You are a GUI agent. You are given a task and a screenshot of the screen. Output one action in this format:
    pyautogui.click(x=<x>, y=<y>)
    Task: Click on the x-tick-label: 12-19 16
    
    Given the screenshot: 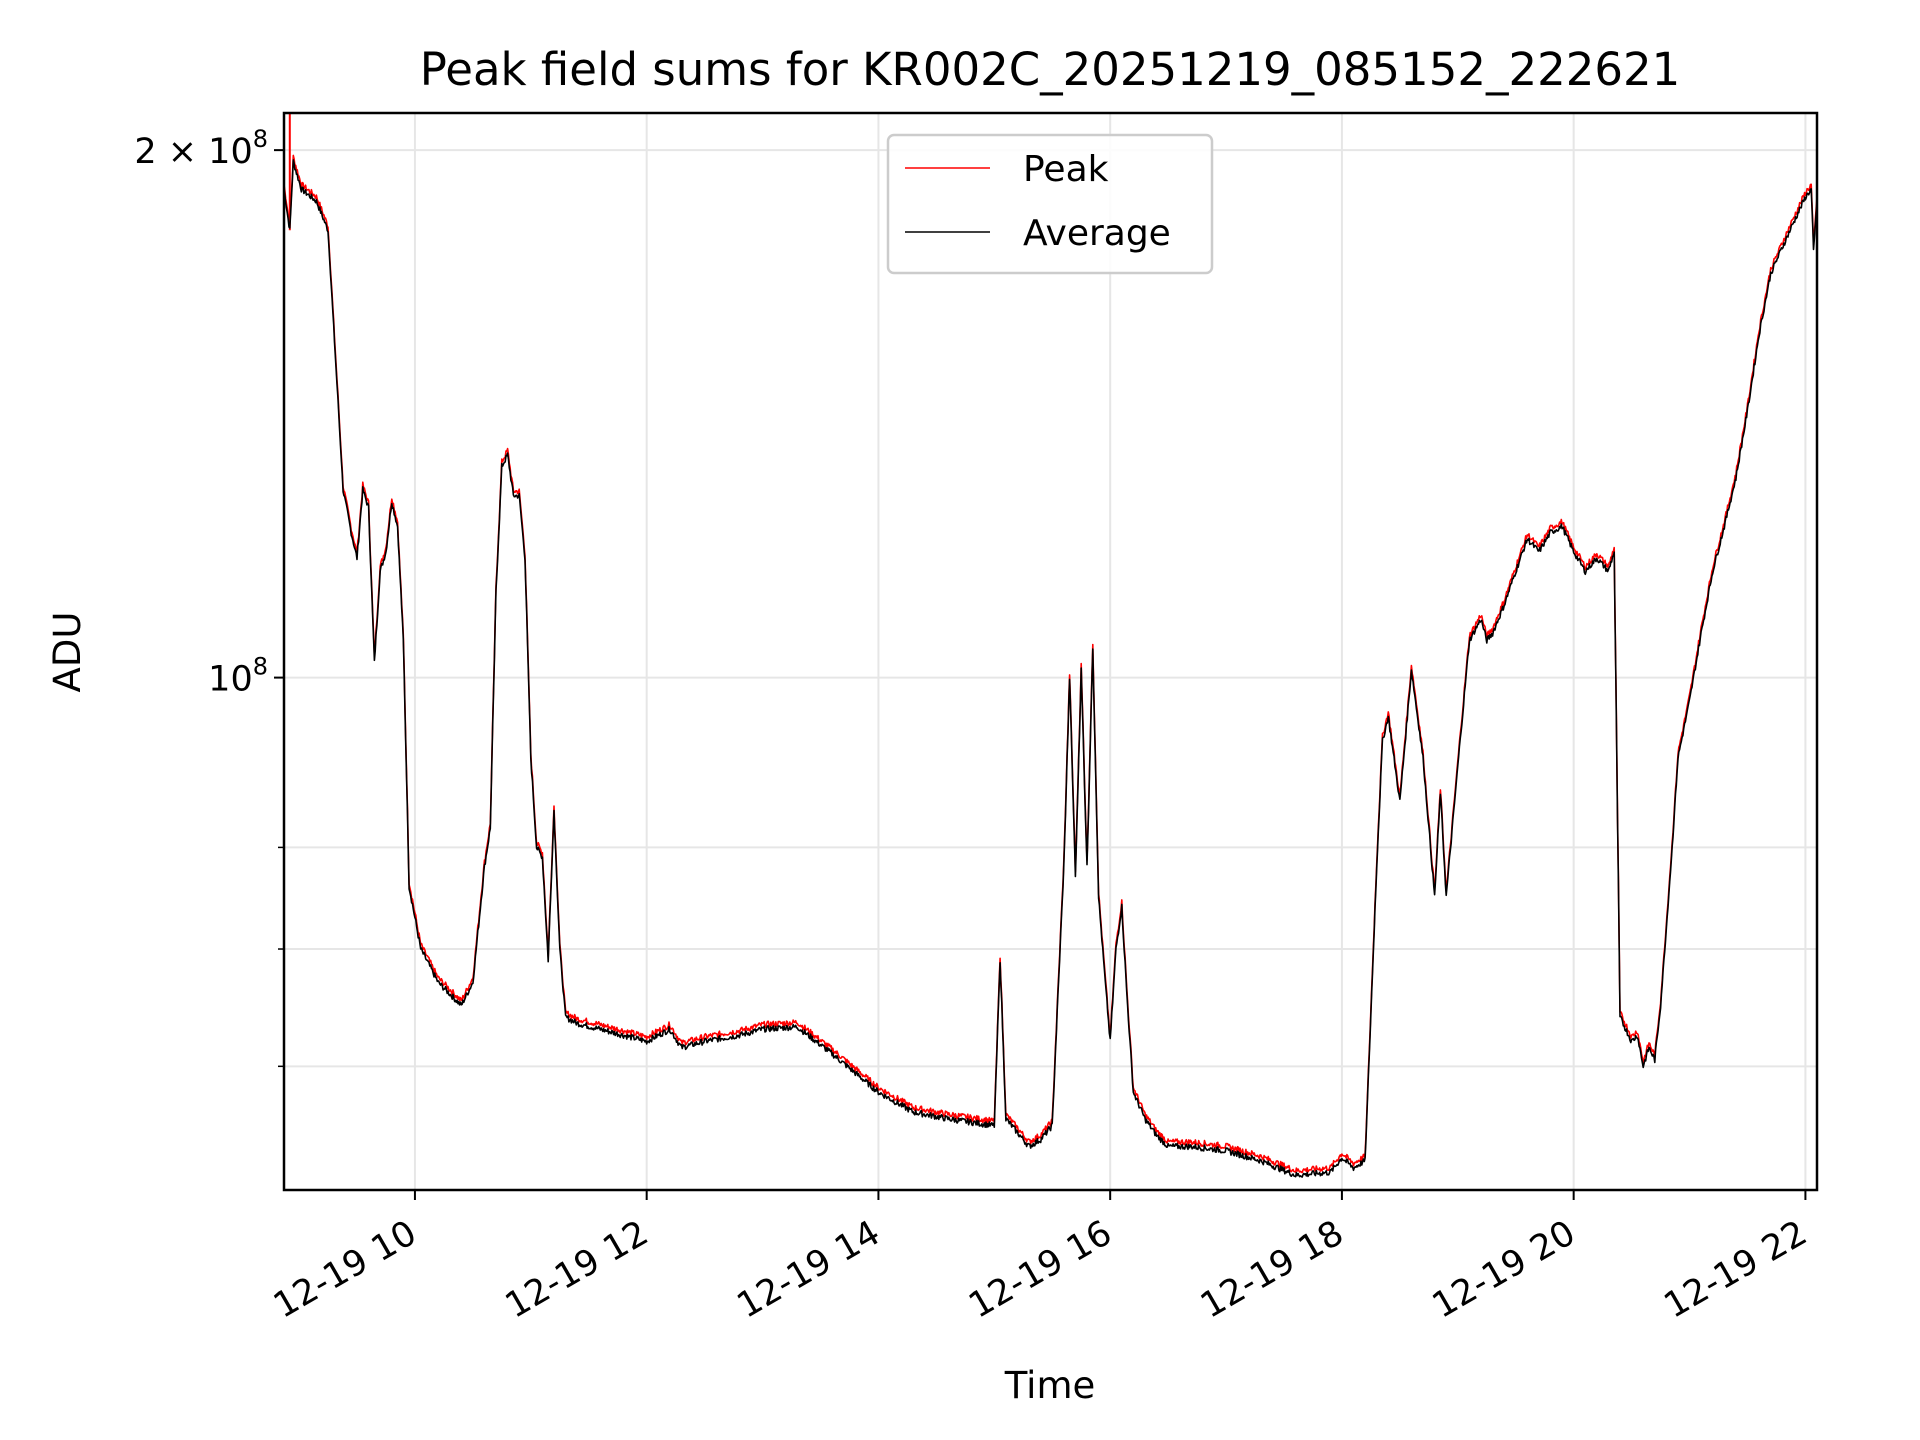 What is the action you would take?
    pyautogui.click(x=1040, y=1269)
    